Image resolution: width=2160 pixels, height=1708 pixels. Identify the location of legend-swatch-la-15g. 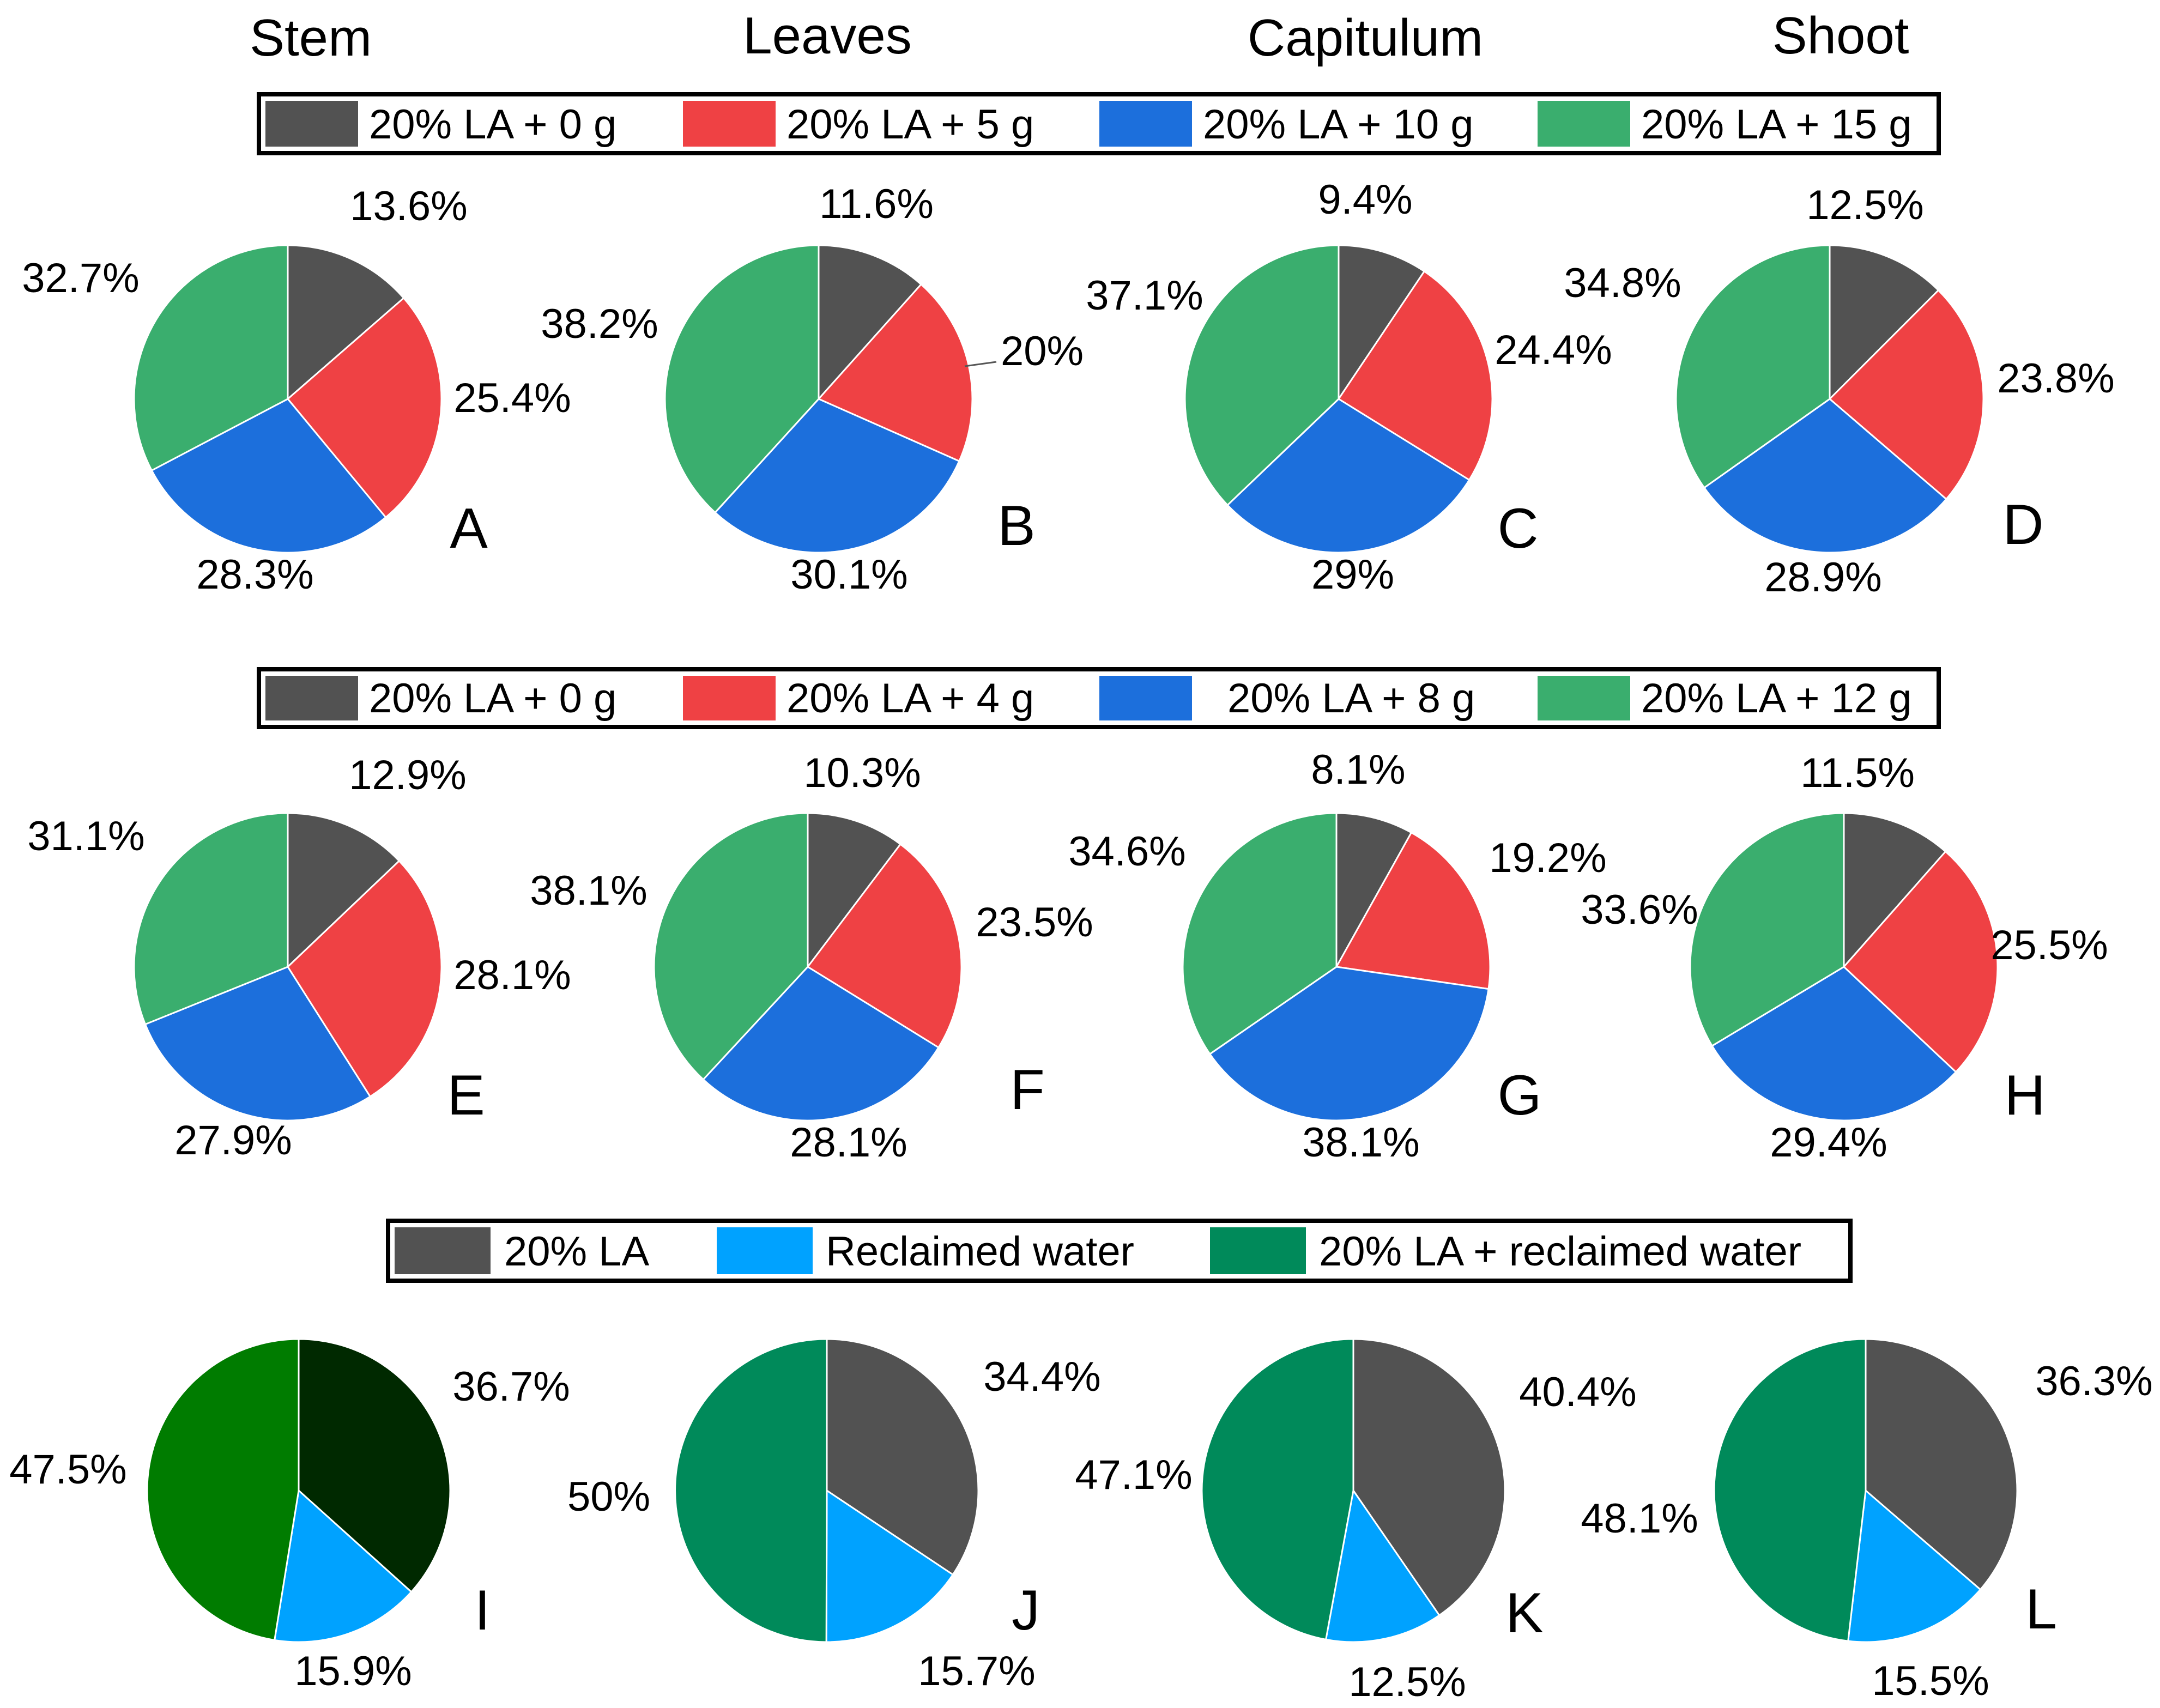
(1584, 124).